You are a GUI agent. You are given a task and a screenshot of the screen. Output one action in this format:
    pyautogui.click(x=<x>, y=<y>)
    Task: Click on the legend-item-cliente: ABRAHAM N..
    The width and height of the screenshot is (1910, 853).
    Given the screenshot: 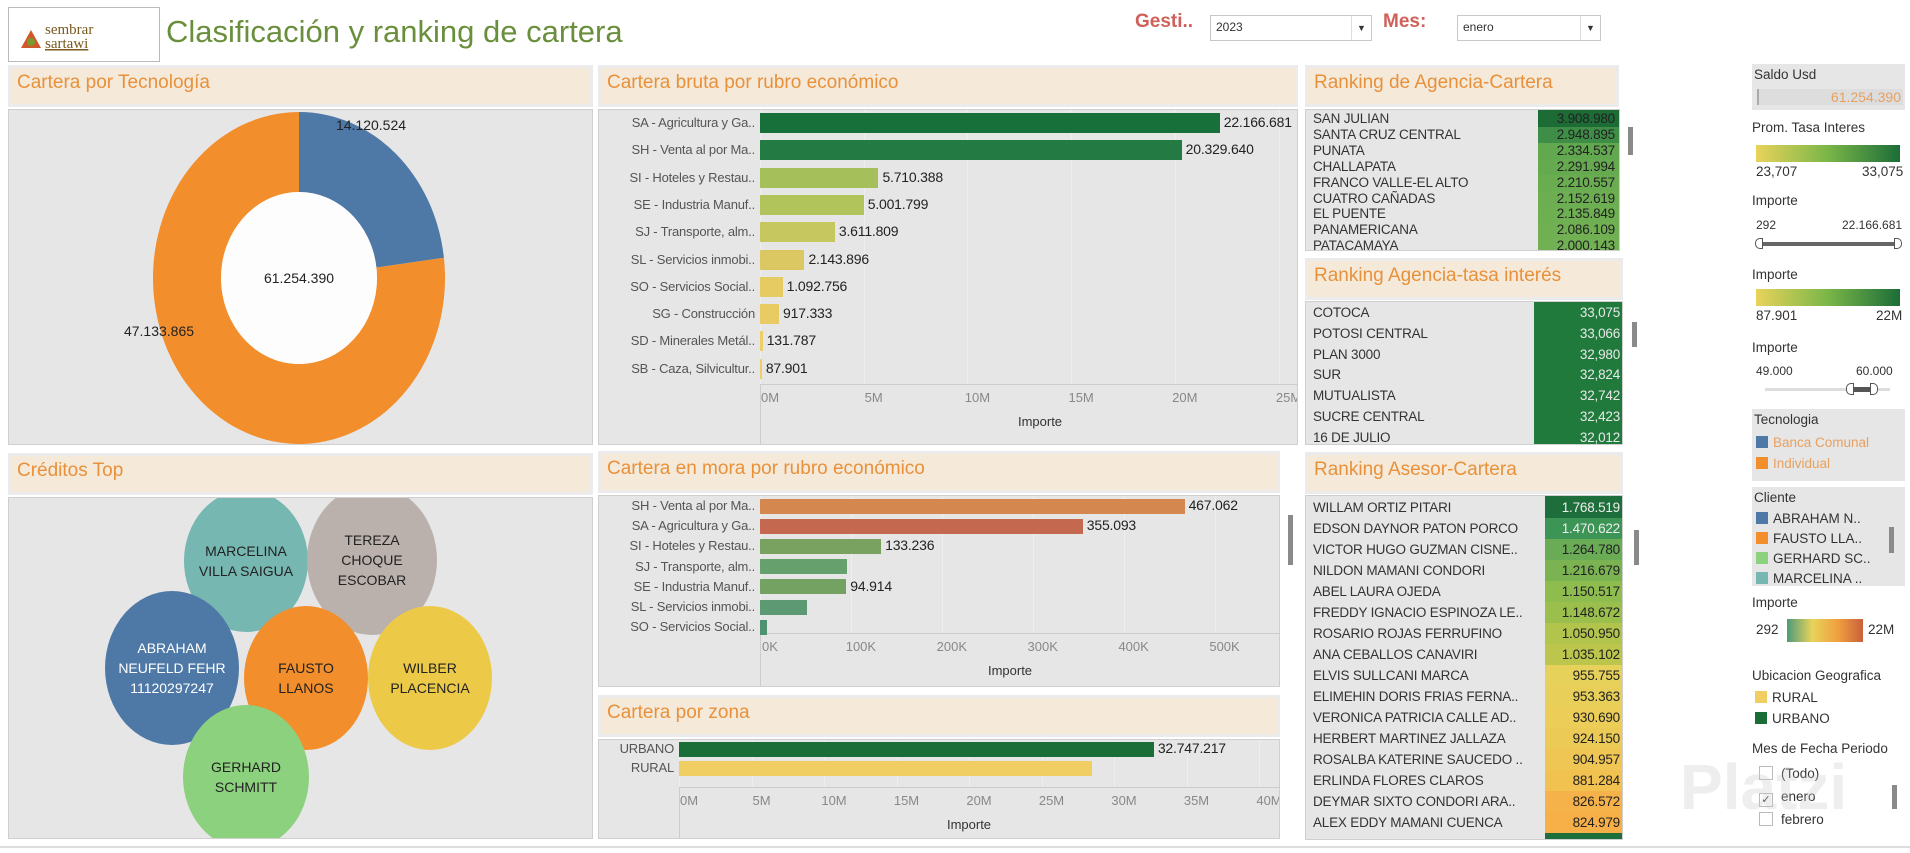 What is the action you would take?
    pyautogui.click(x=1808, y=518)
    